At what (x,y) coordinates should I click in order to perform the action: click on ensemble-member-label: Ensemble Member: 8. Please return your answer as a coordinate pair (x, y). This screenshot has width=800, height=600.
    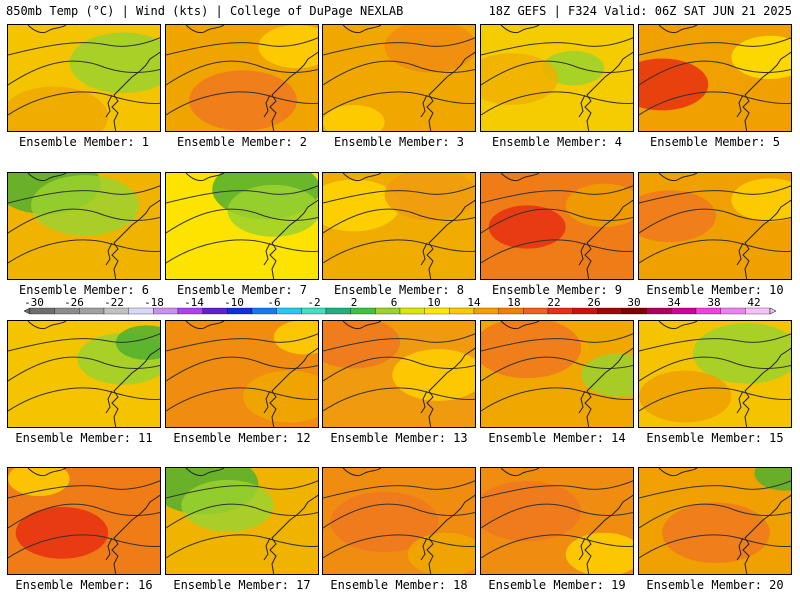
    Looking at the image, I should click on (399, 290).